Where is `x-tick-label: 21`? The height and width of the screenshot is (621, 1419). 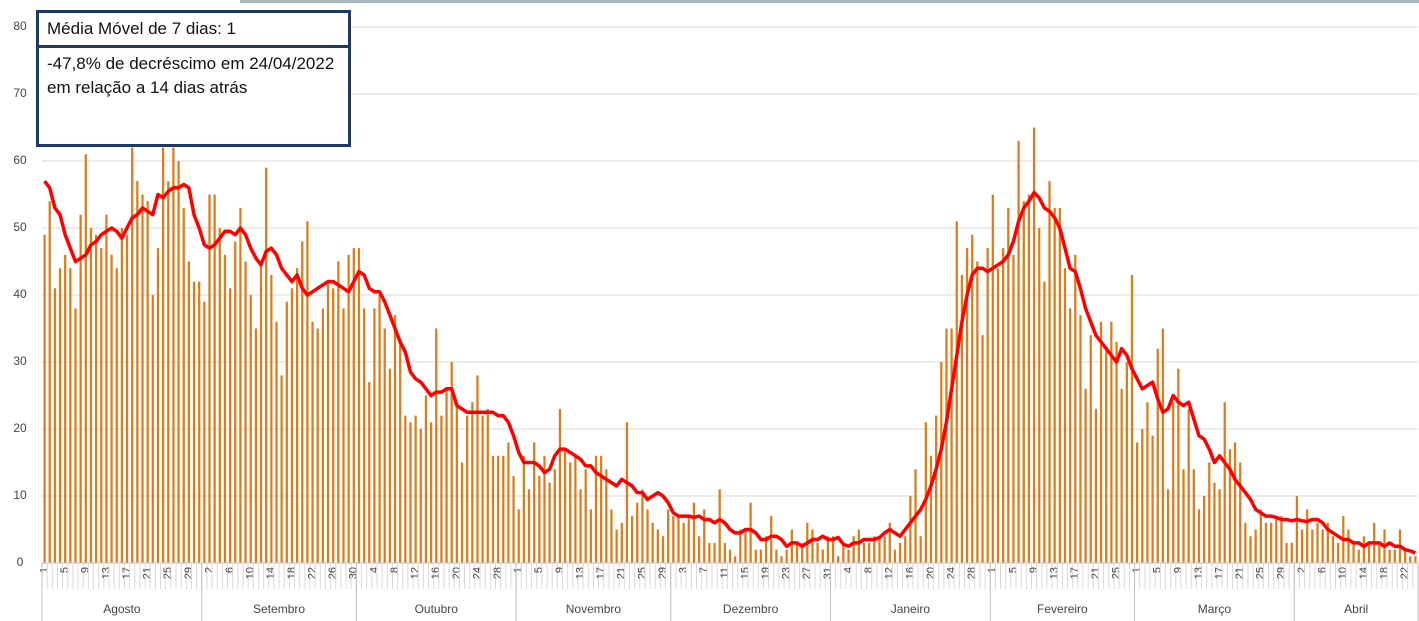
x-tick-label: 21 is located at coordinates (1096, 573).